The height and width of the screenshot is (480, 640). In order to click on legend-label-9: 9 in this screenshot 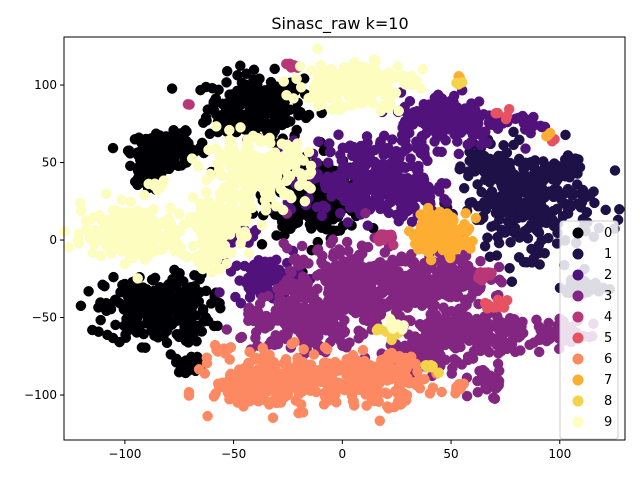, I will do `click(608, 422)`.